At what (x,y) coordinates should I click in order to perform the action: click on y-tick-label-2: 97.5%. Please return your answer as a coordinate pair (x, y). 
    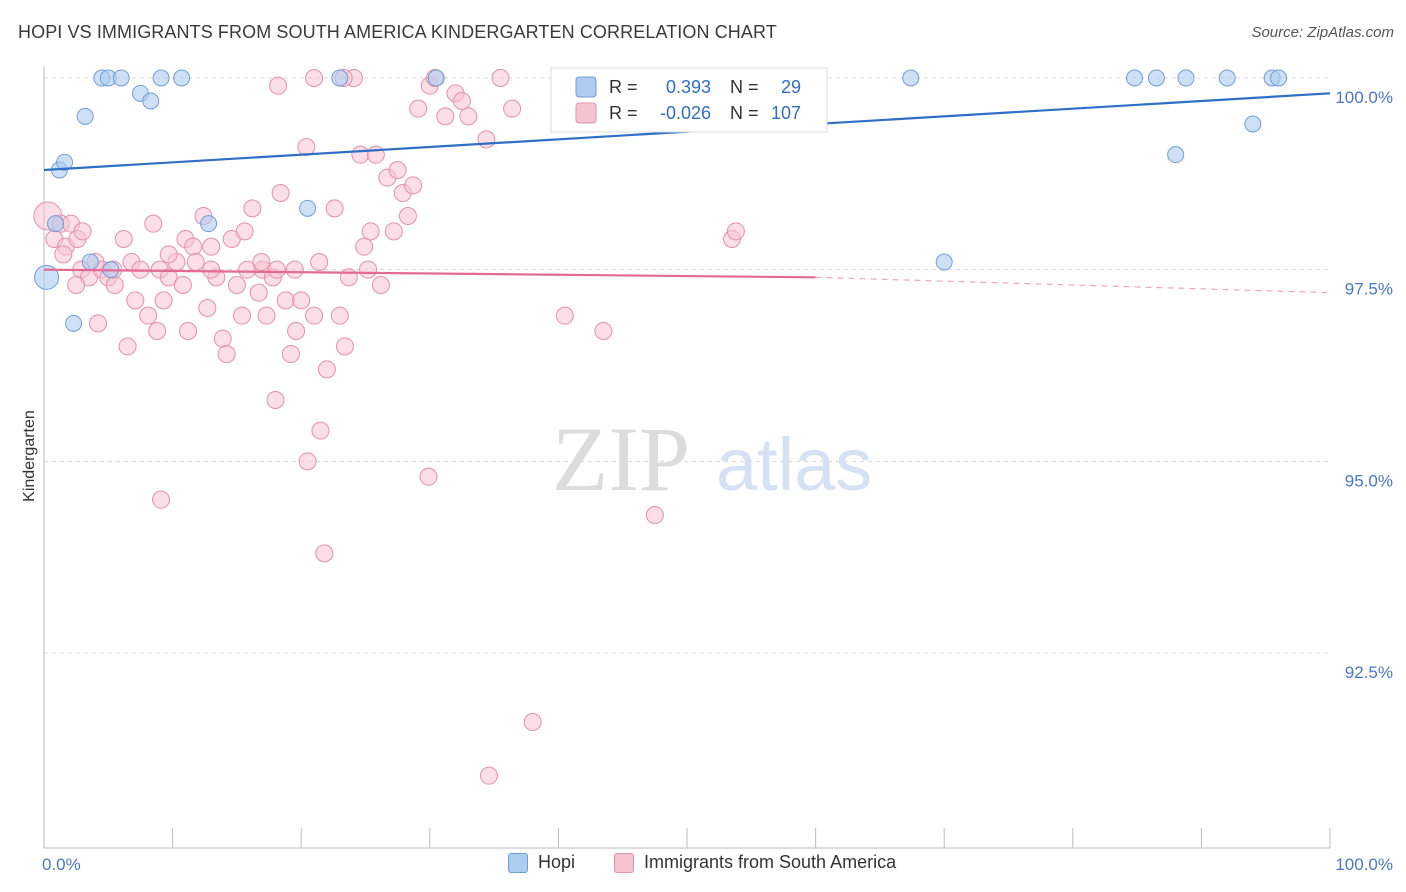
    Looking at the image, I should click on (1369, 289).